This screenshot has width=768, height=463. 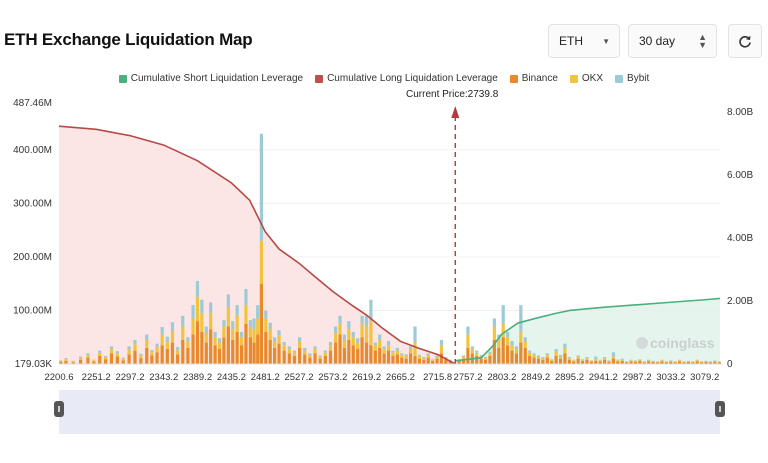 I want to click on x-tick-label: 2435.2, so click(x=231, y=377).